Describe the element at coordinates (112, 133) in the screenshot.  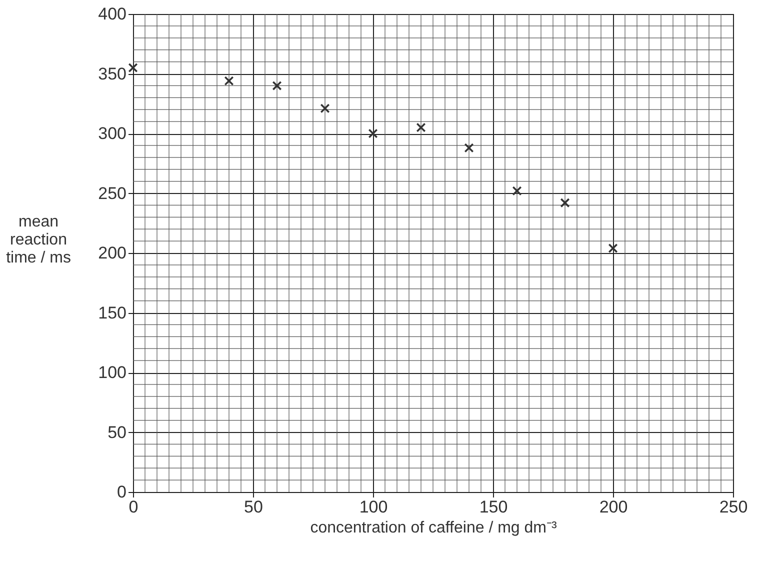
I see `y-tick-label: 300` at that location.